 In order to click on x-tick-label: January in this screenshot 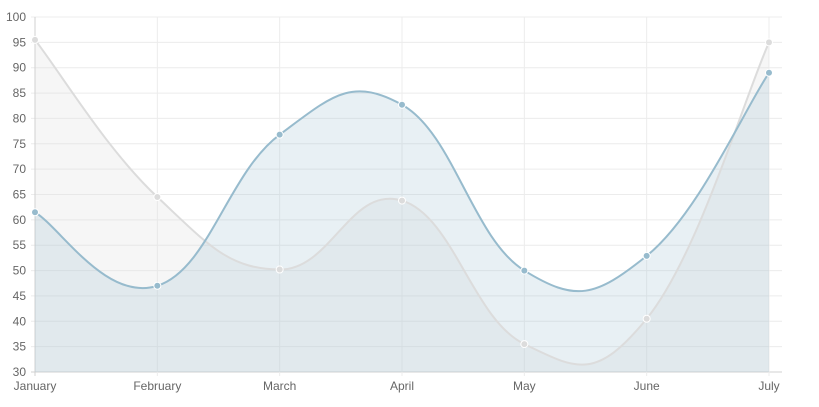, I will do `click(35, 386)`.